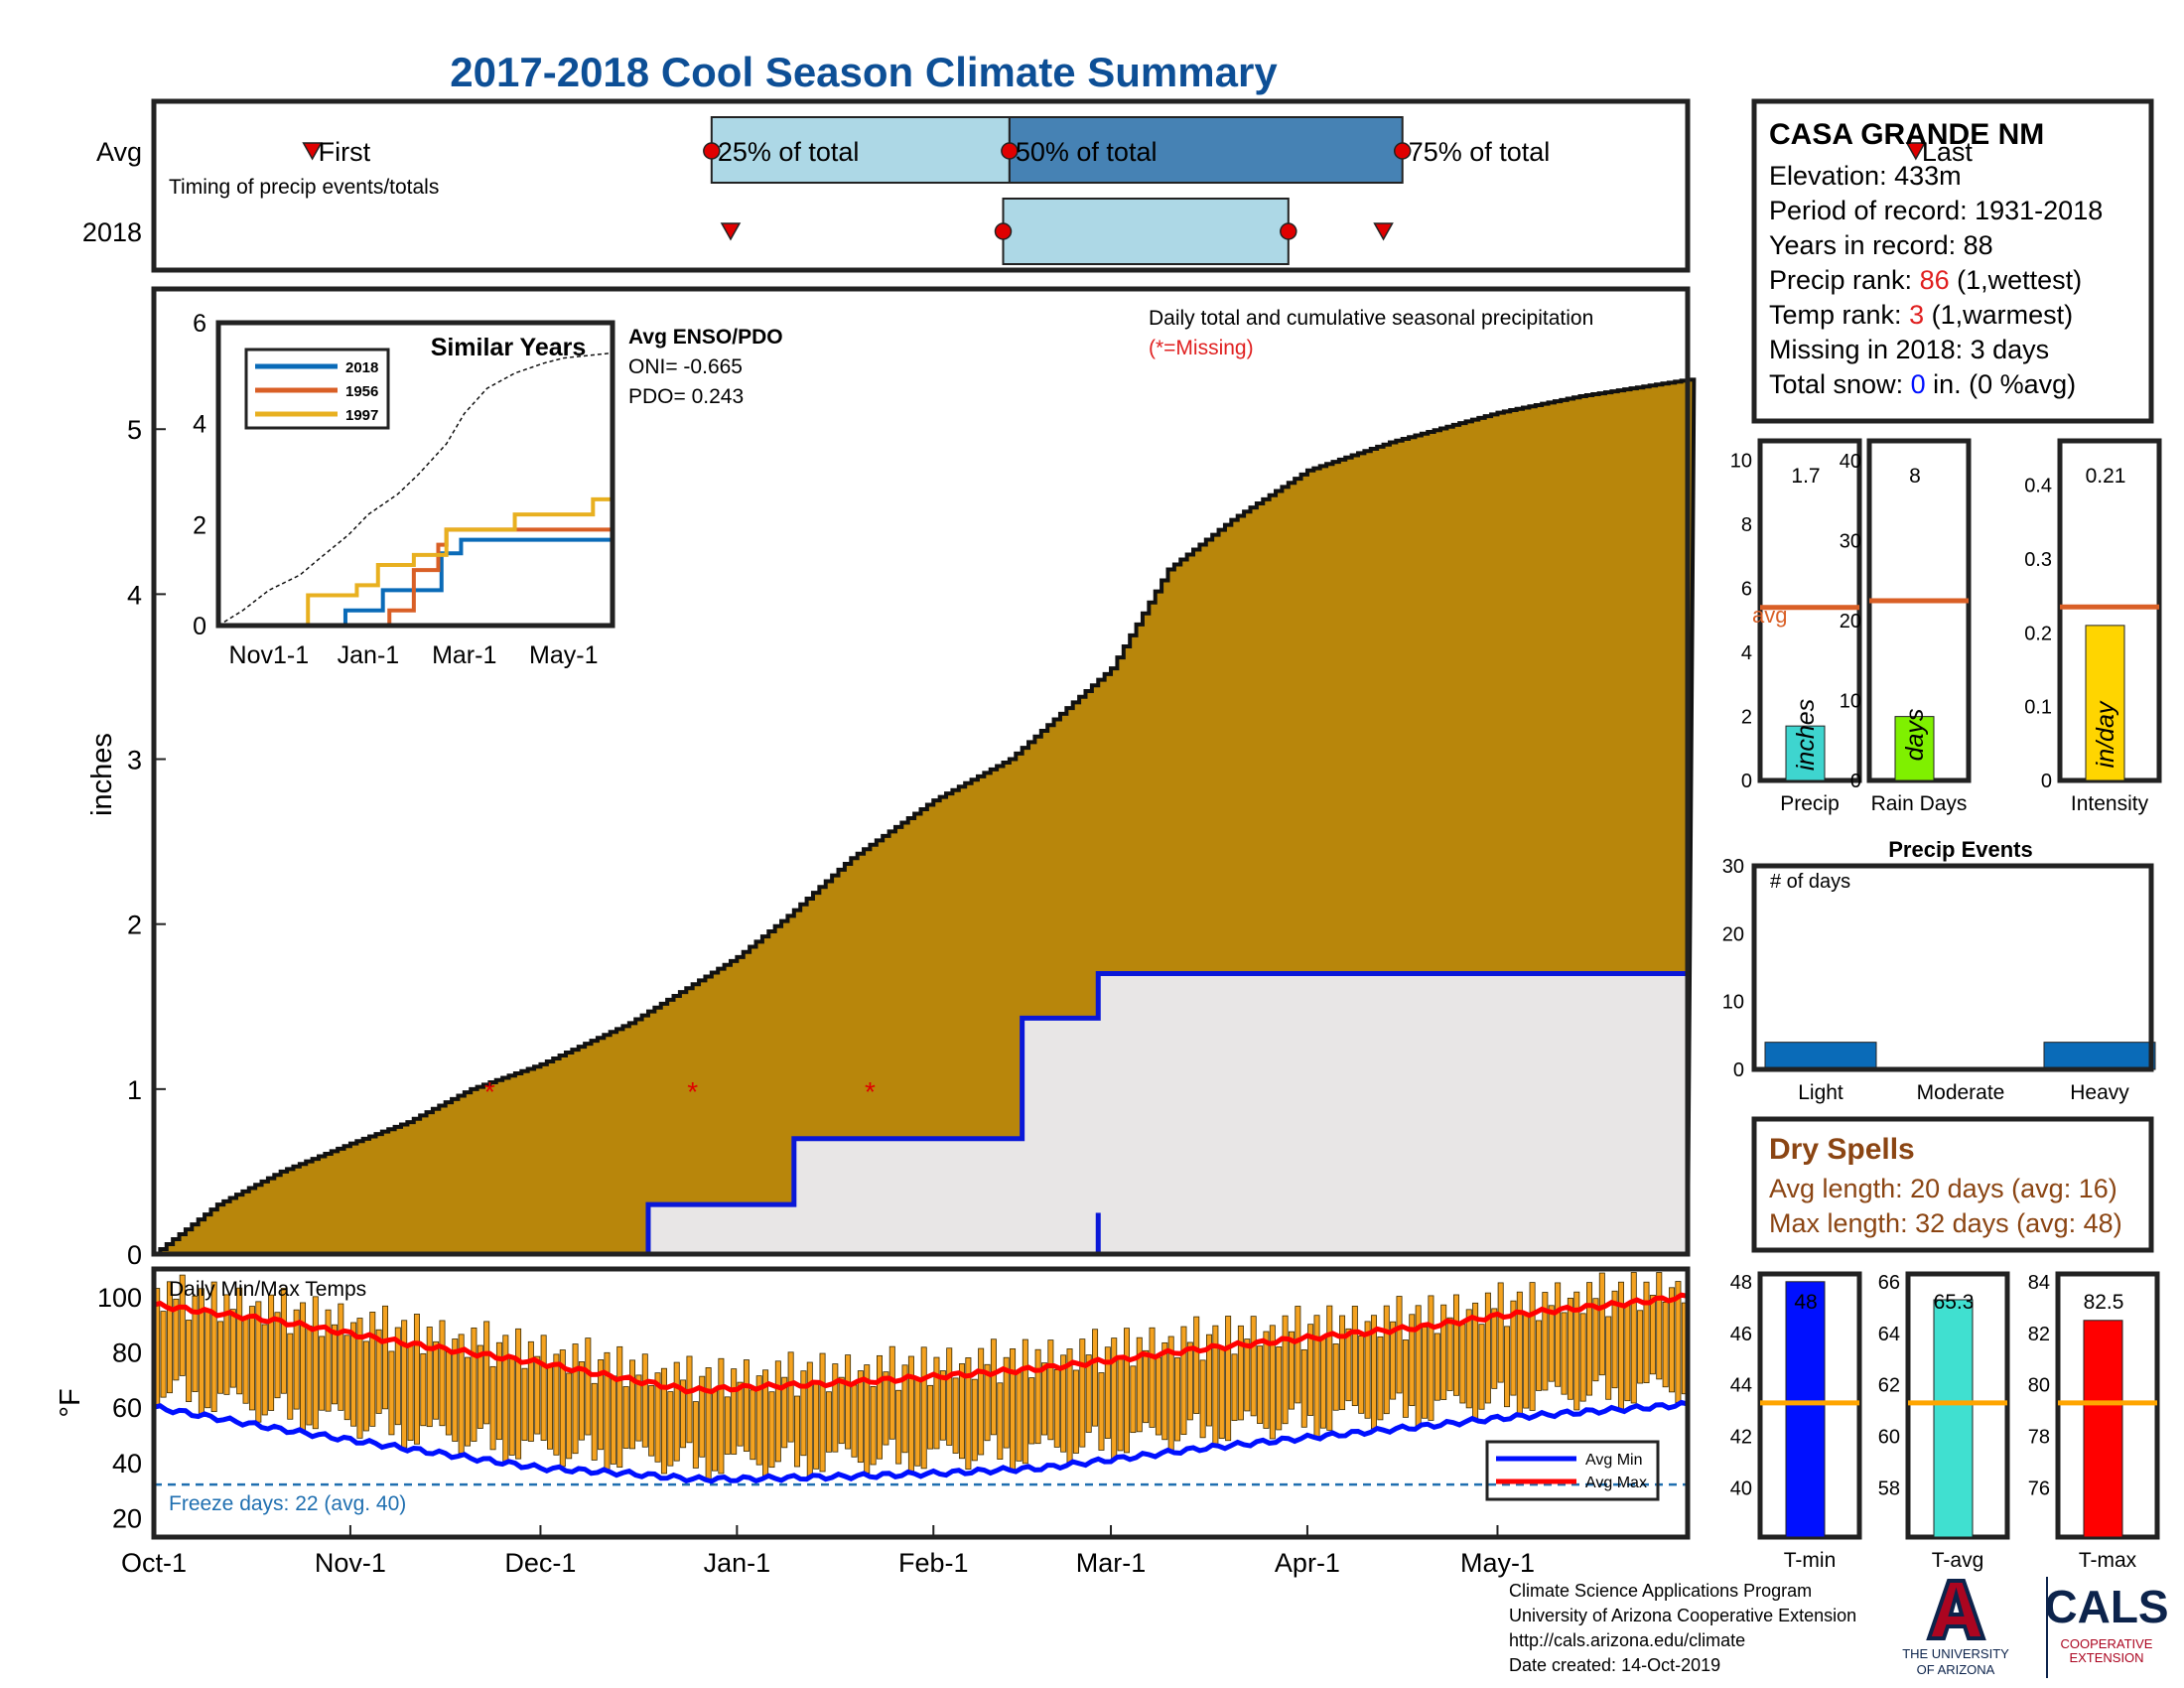  I want to click on temp-total-y-tick-0-0: 40, so click(1741, 1489).